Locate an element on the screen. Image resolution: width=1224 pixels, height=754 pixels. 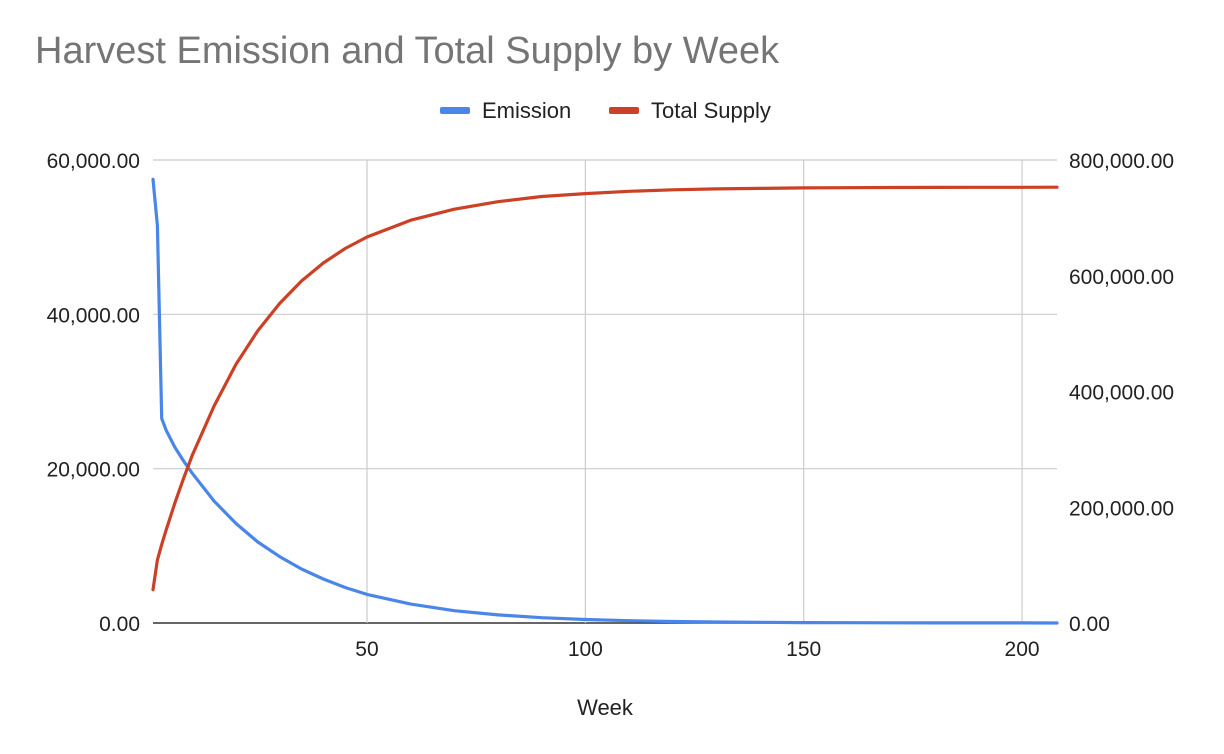
x-axis-title: Week is located at coordinates (605, 707).